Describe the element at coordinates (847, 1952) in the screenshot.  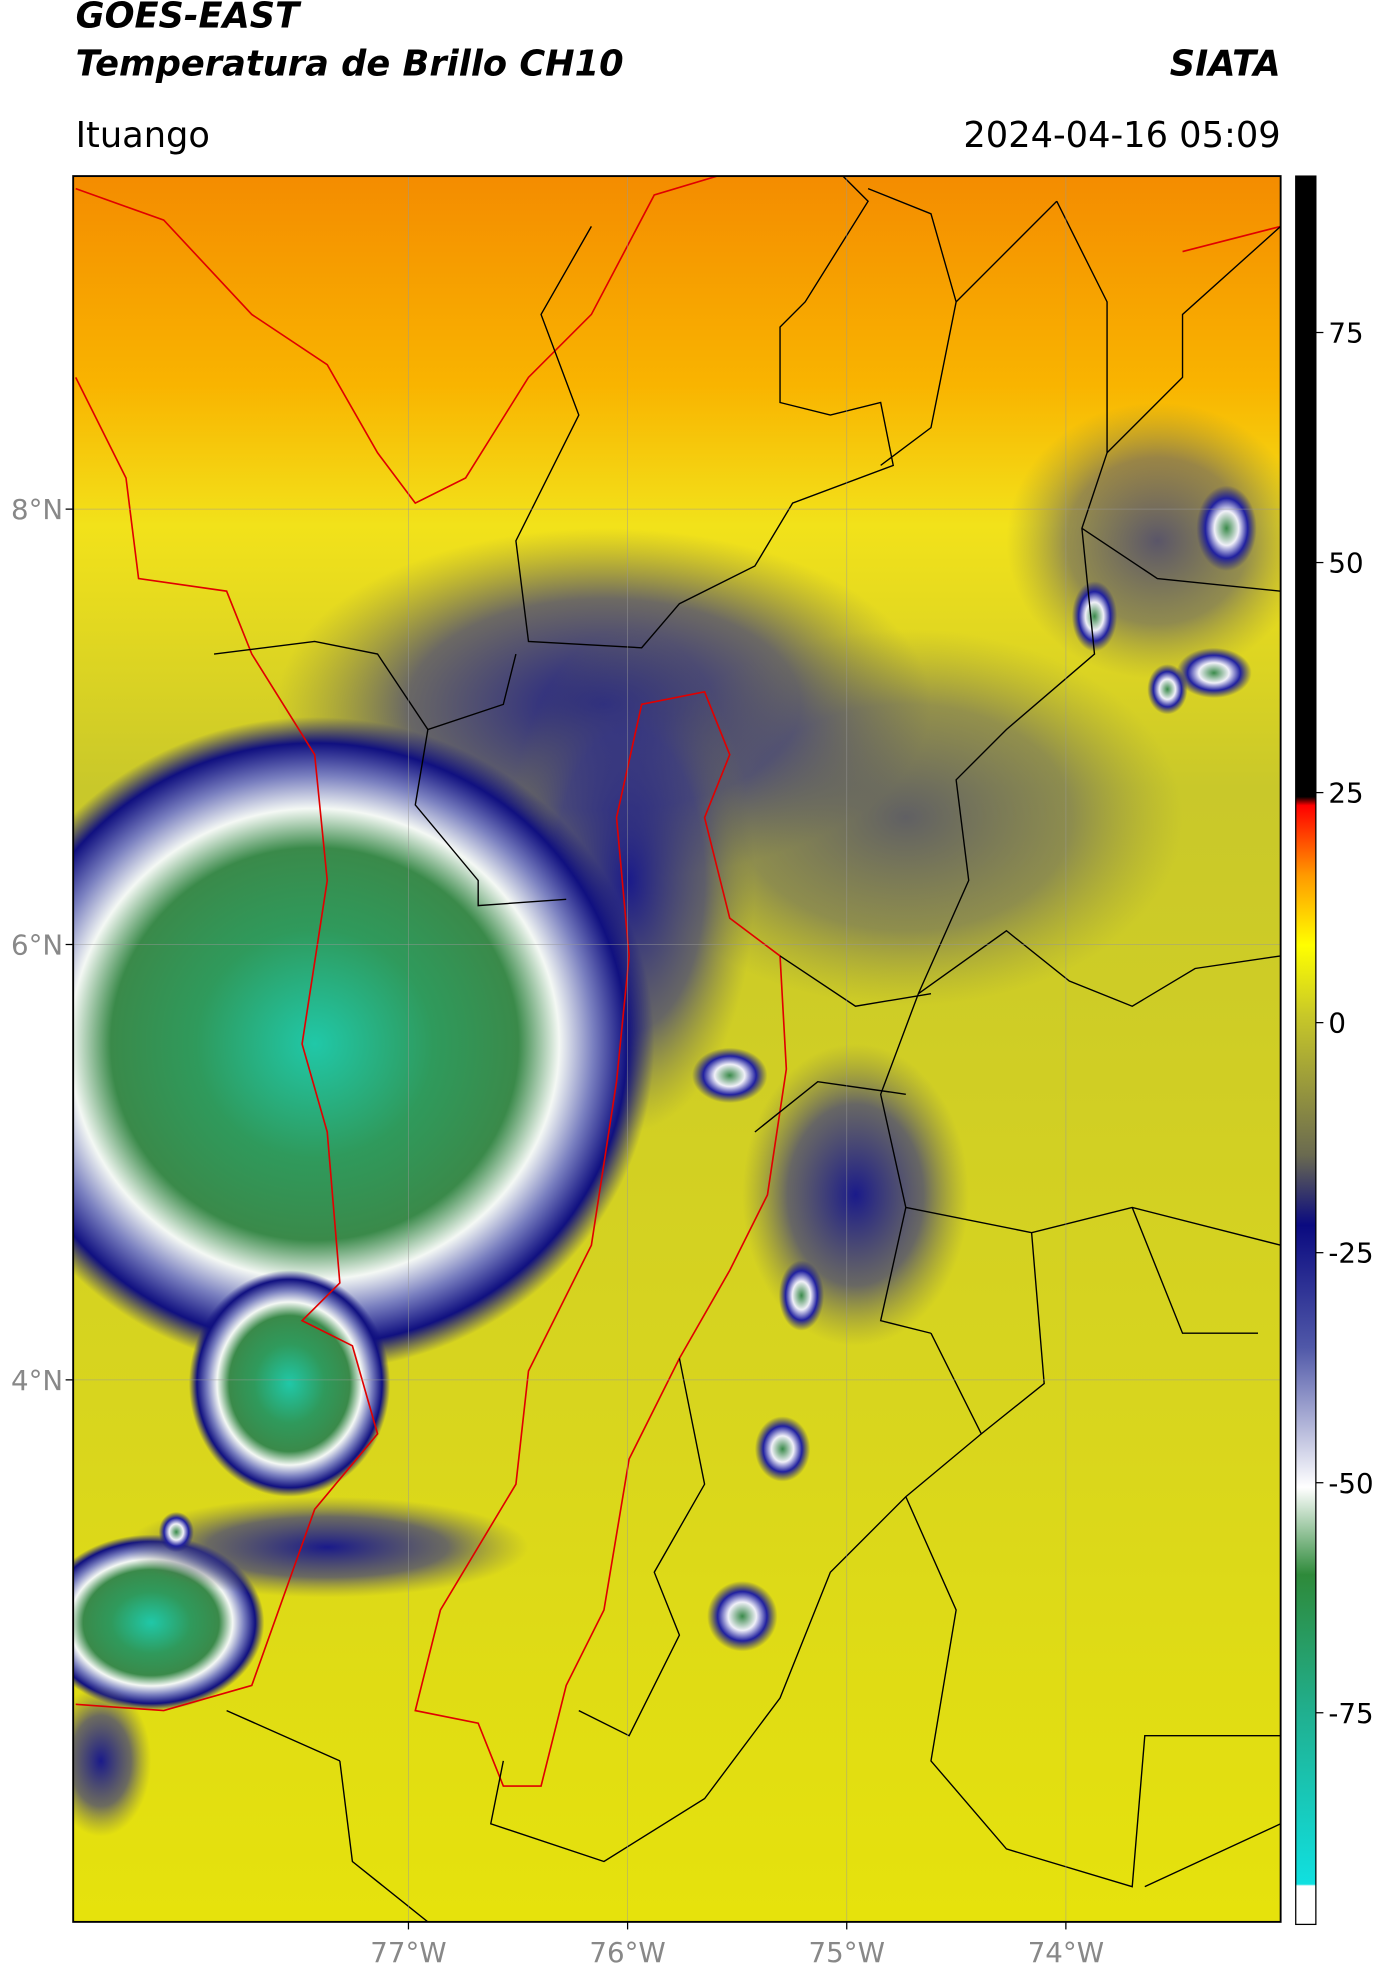
I see `lon-tick-label: 75°W` at that location.